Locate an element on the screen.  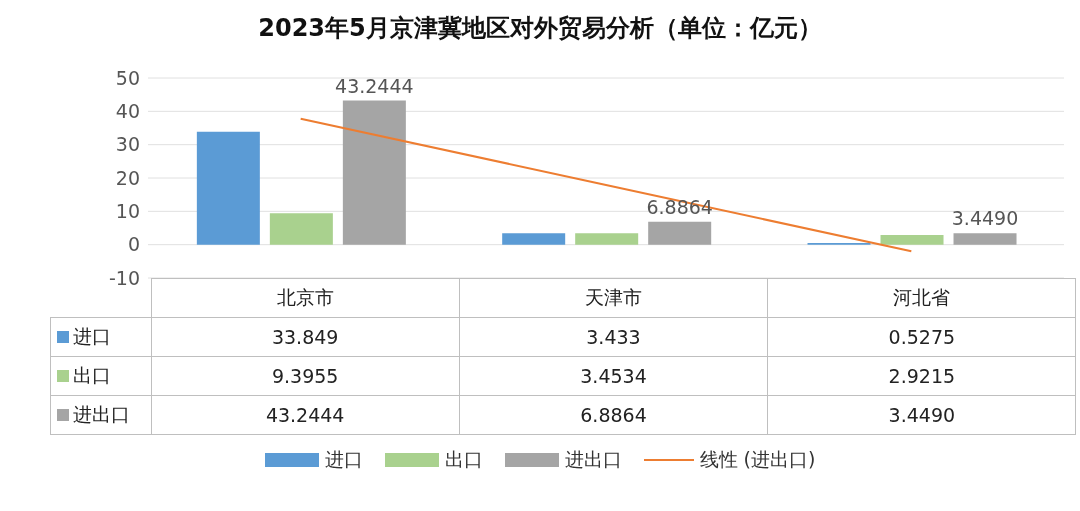
legend-label: 进口 is located at coordinates (100, 337).